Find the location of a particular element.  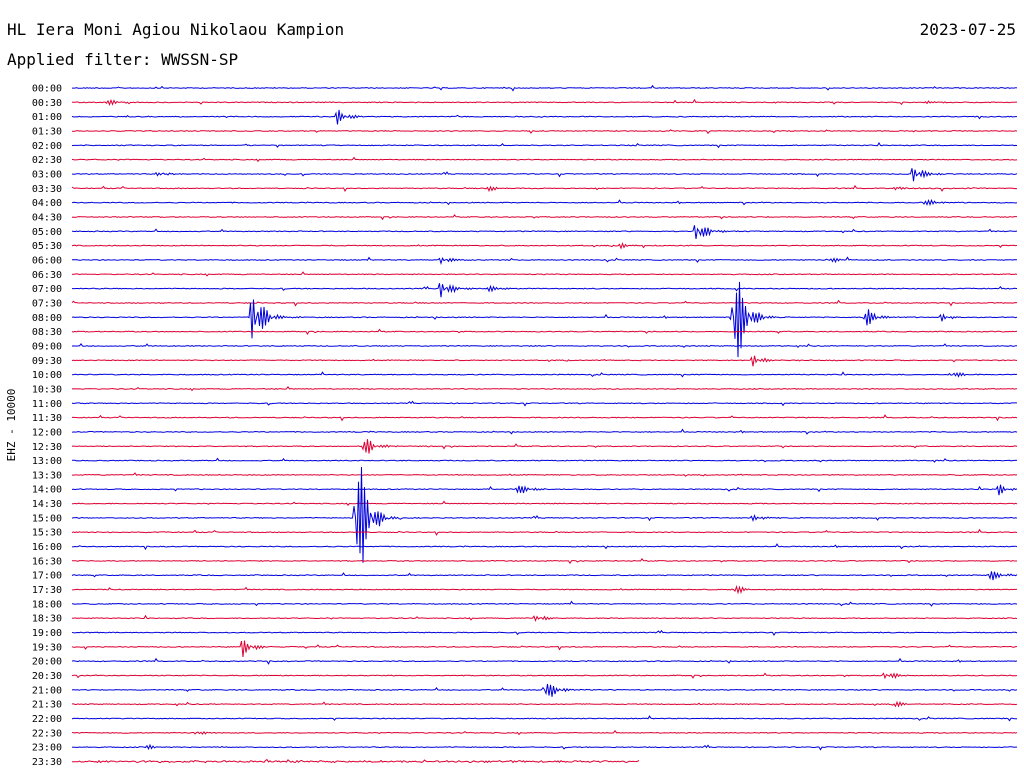

row-label: 21:30 is located at coordinates (47, 705).